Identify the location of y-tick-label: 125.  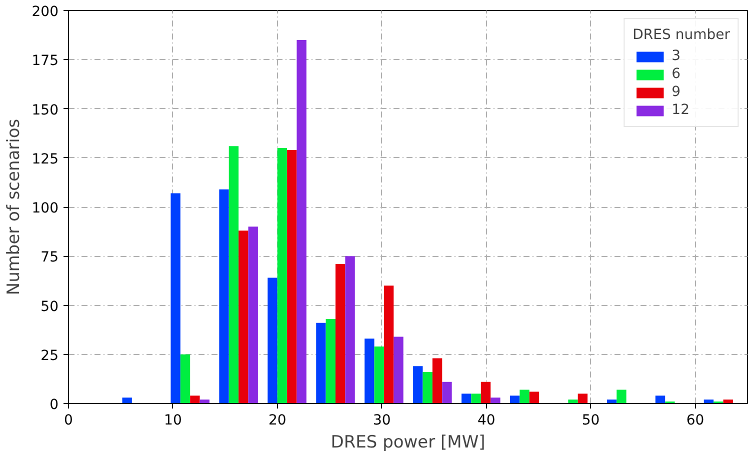
(45, 159).